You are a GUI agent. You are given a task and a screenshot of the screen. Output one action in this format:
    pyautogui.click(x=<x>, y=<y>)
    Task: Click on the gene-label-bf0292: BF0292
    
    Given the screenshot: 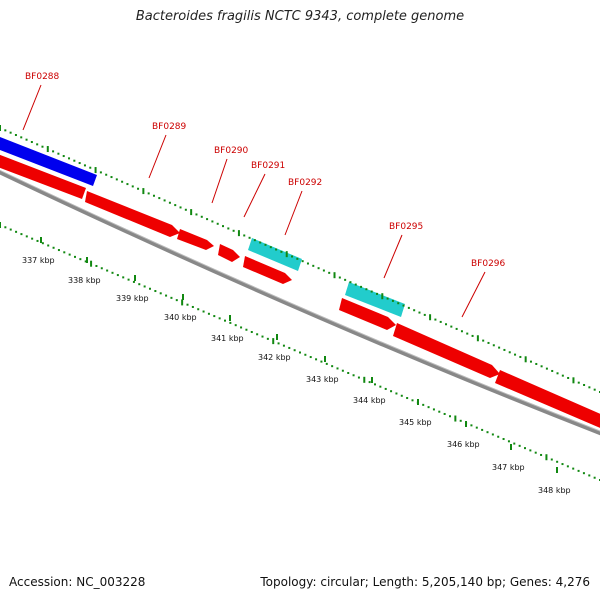 What is the action you would take?
    pyautogui.click(x=305, y=183)
    